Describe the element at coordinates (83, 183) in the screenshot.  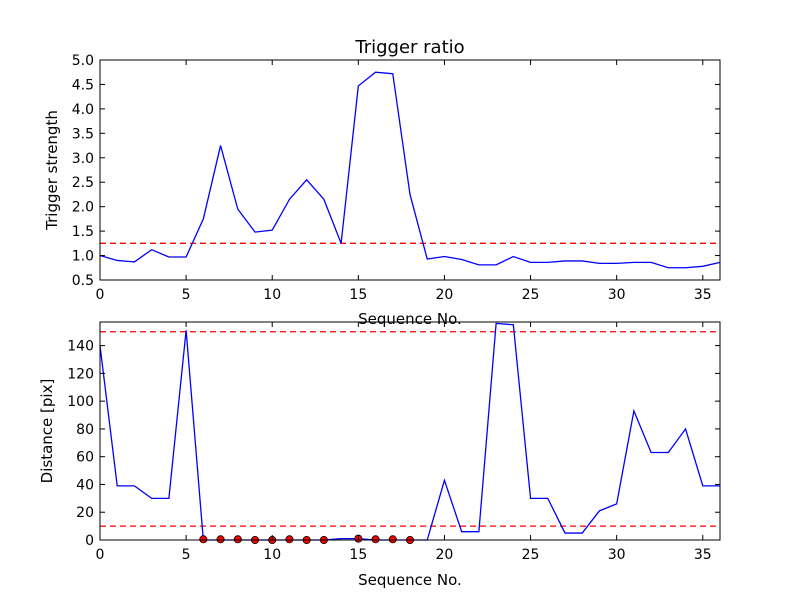
I see `y-tick-label: 2.5` at that location.